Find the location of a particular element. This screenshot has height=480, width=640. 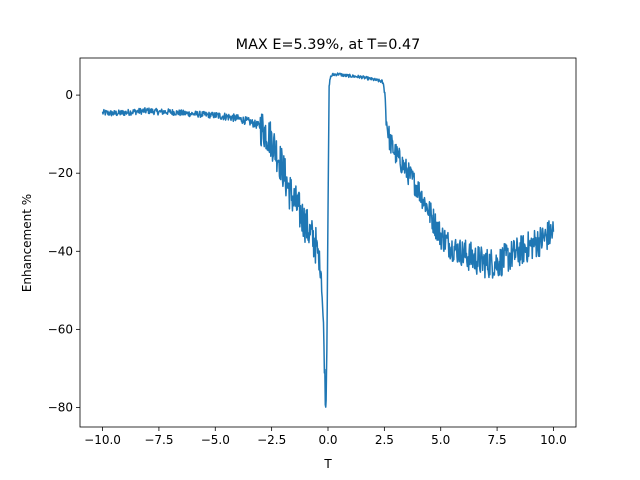

y-tick-label: −20 is located at coordinates (60, 173).